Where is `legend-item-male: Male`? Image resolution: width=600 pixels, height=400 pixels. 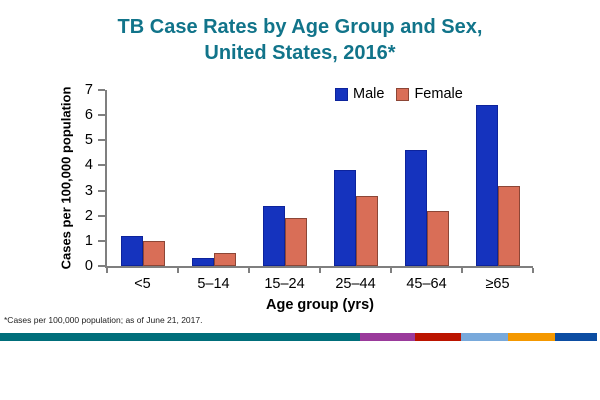
legend-item-male: Male is located at coordinates (359, 94).